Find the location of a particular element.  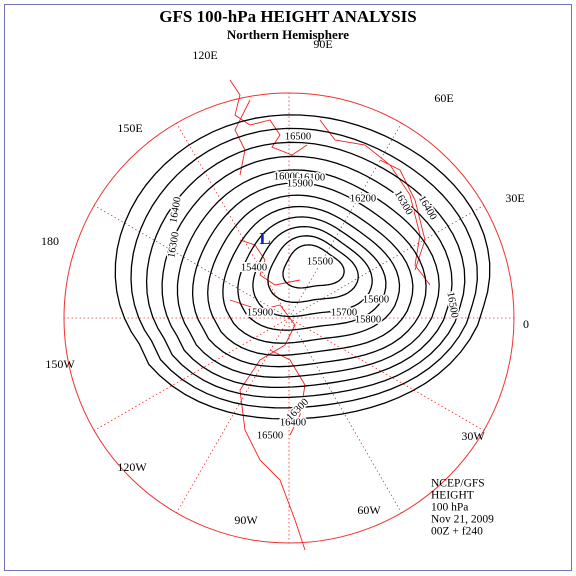

info-line: 00Z + f240 is located at coordinates (457, 532).